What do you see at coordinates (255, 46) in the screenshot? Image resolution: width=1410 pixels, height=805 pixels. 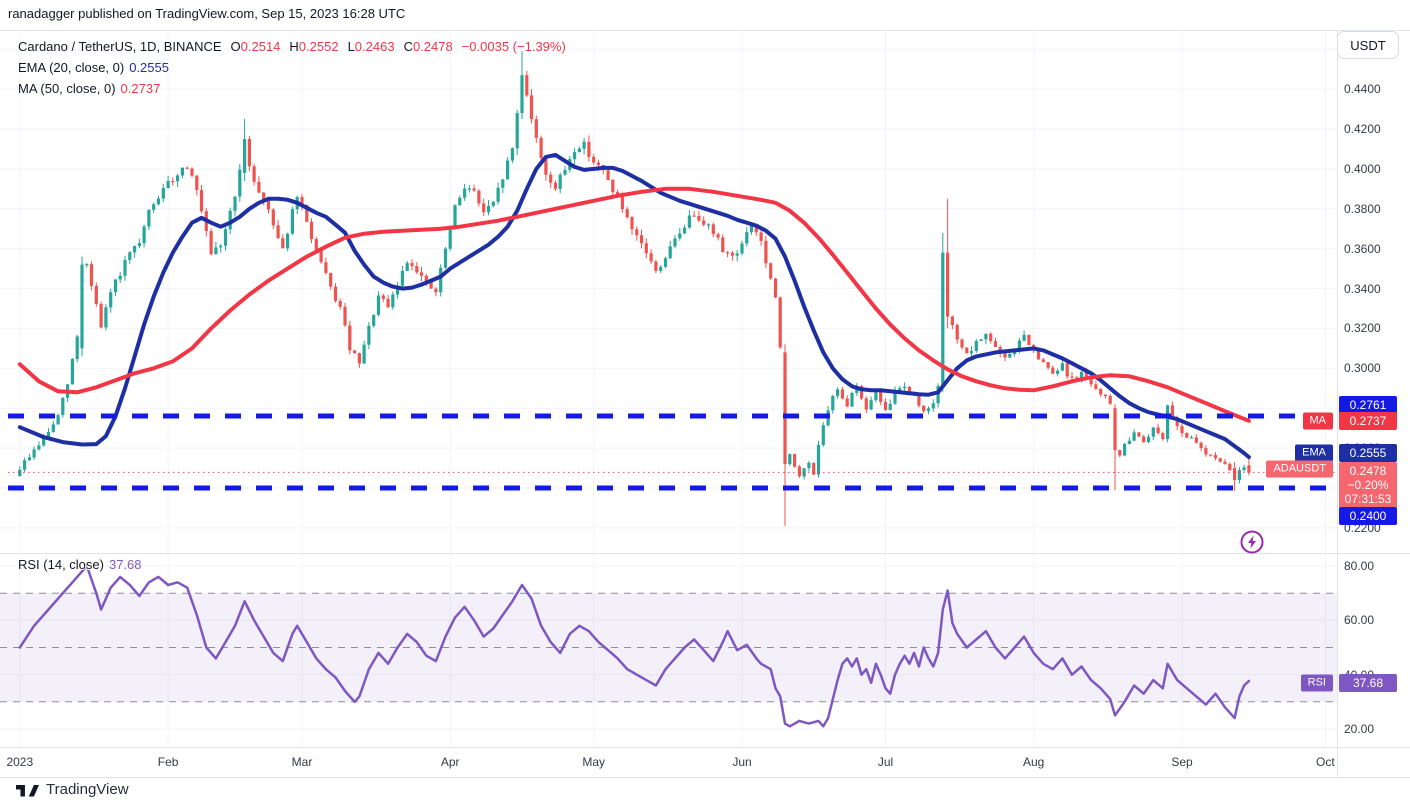 I see `ohlc-item: O0.2514` at bounding box center [255, 46].